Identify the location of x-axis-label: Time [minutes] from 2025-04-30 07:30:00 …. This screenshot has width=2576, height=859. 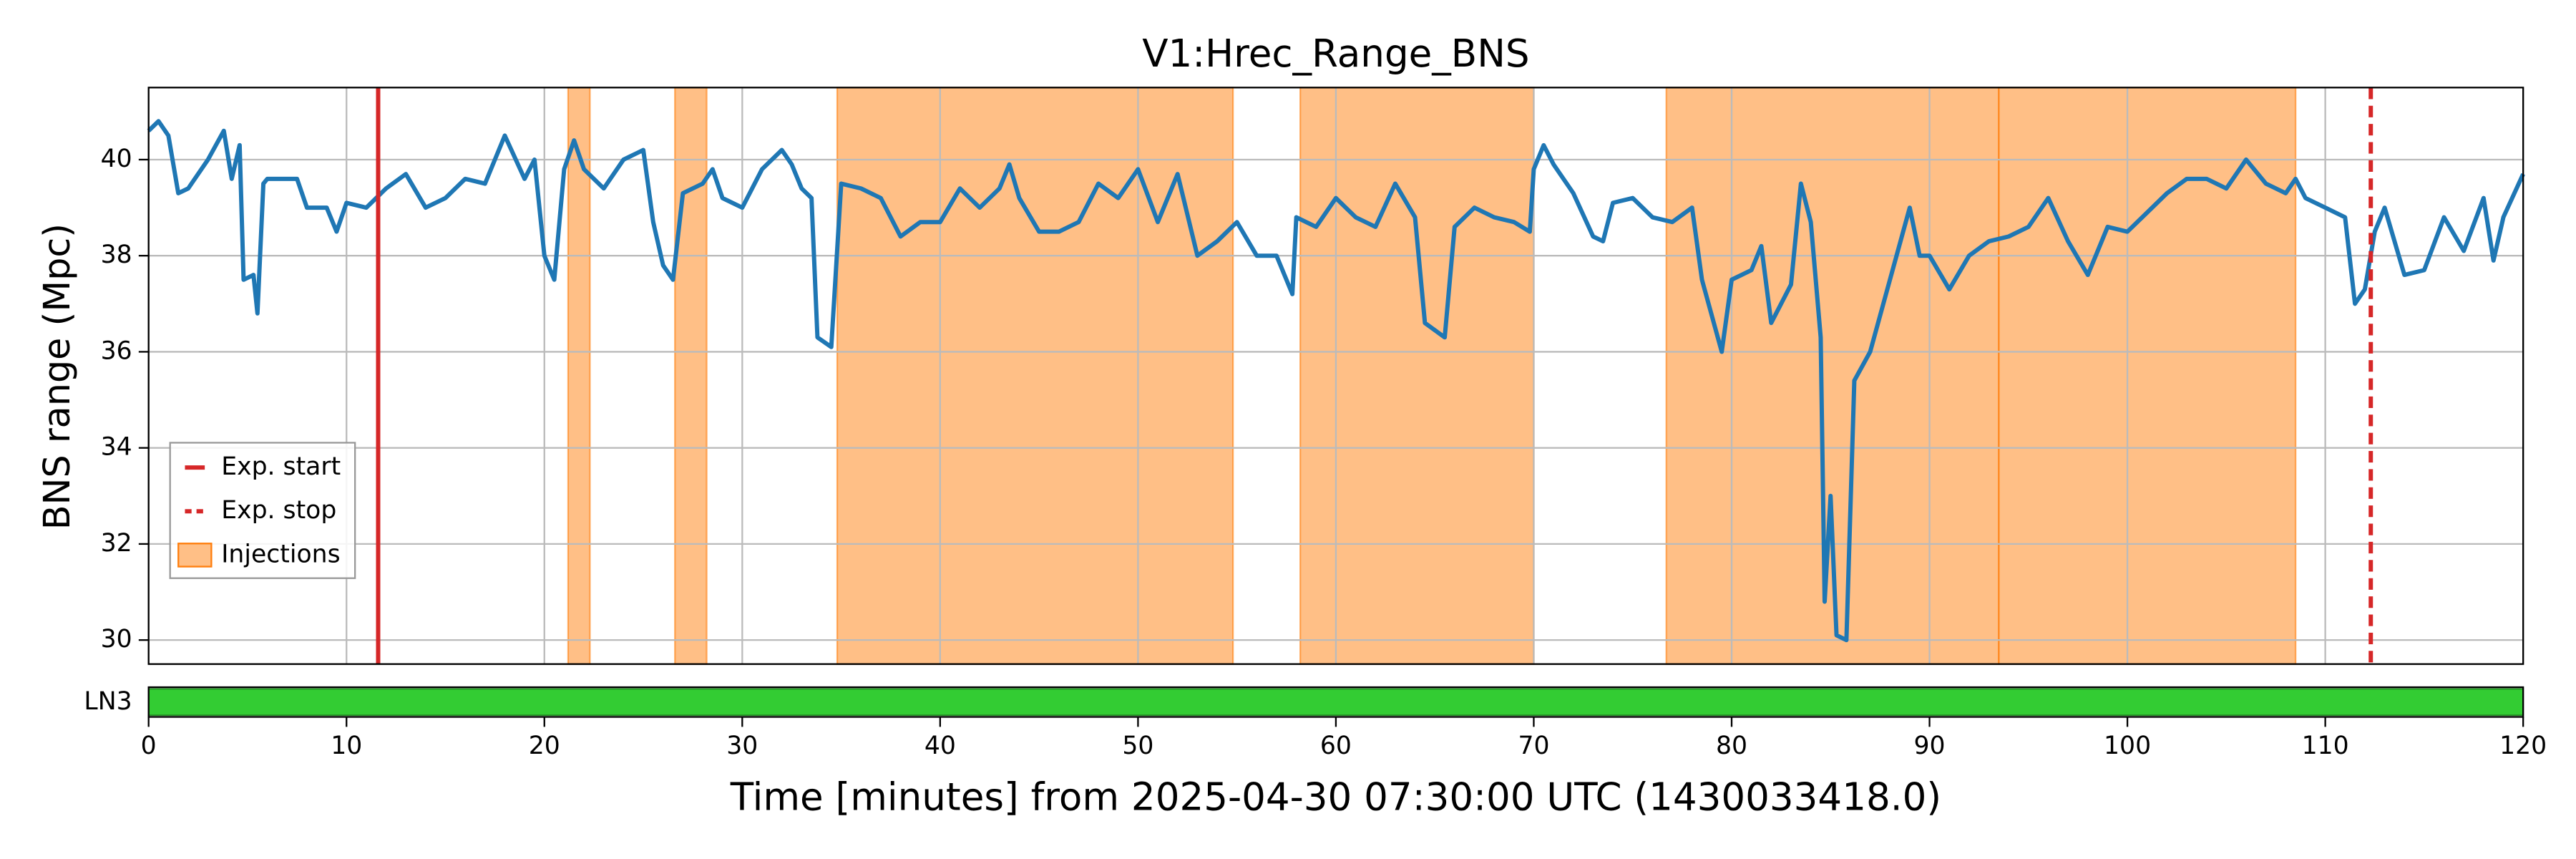
(1335, 797).